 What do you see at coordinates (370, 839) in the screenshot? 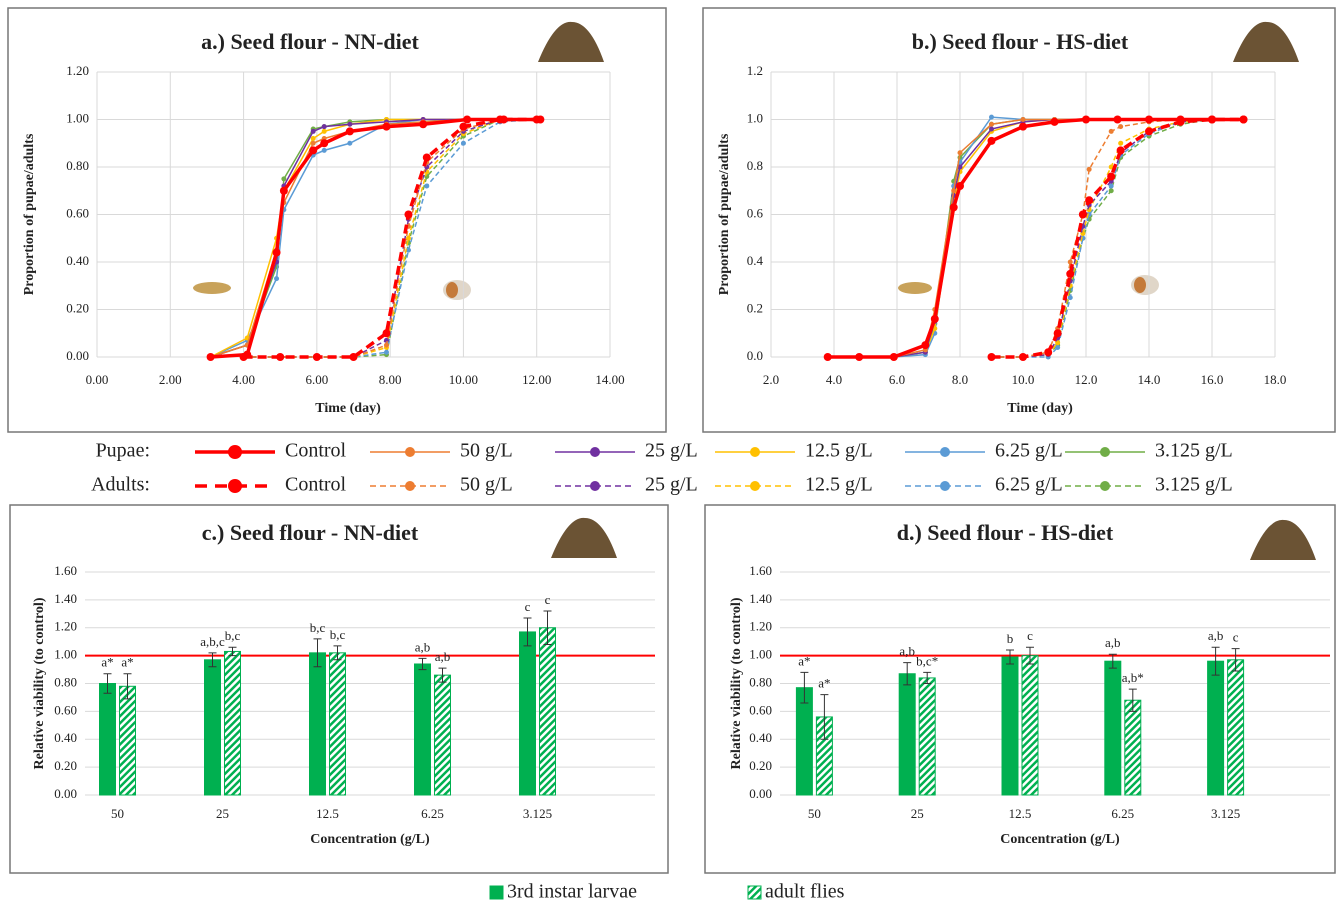
I see `x-axis-title: Concentration (g/L)` at bounding box center [370, 839].